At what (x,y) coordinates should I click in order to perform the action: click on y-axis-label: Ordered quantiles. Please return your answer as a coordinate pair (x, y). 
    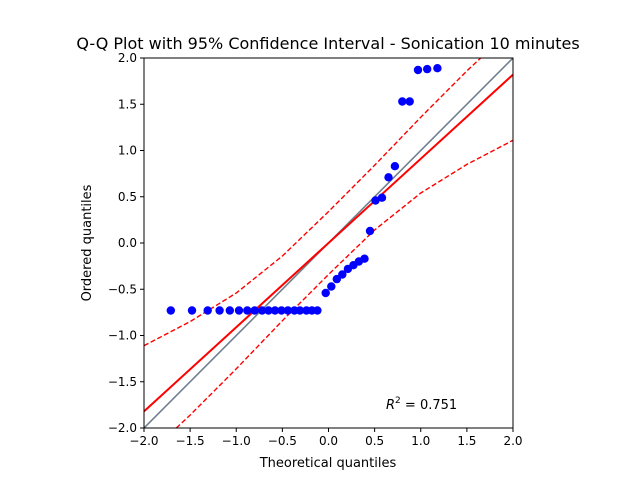
    Looking at the image, I should click on (87, 242).